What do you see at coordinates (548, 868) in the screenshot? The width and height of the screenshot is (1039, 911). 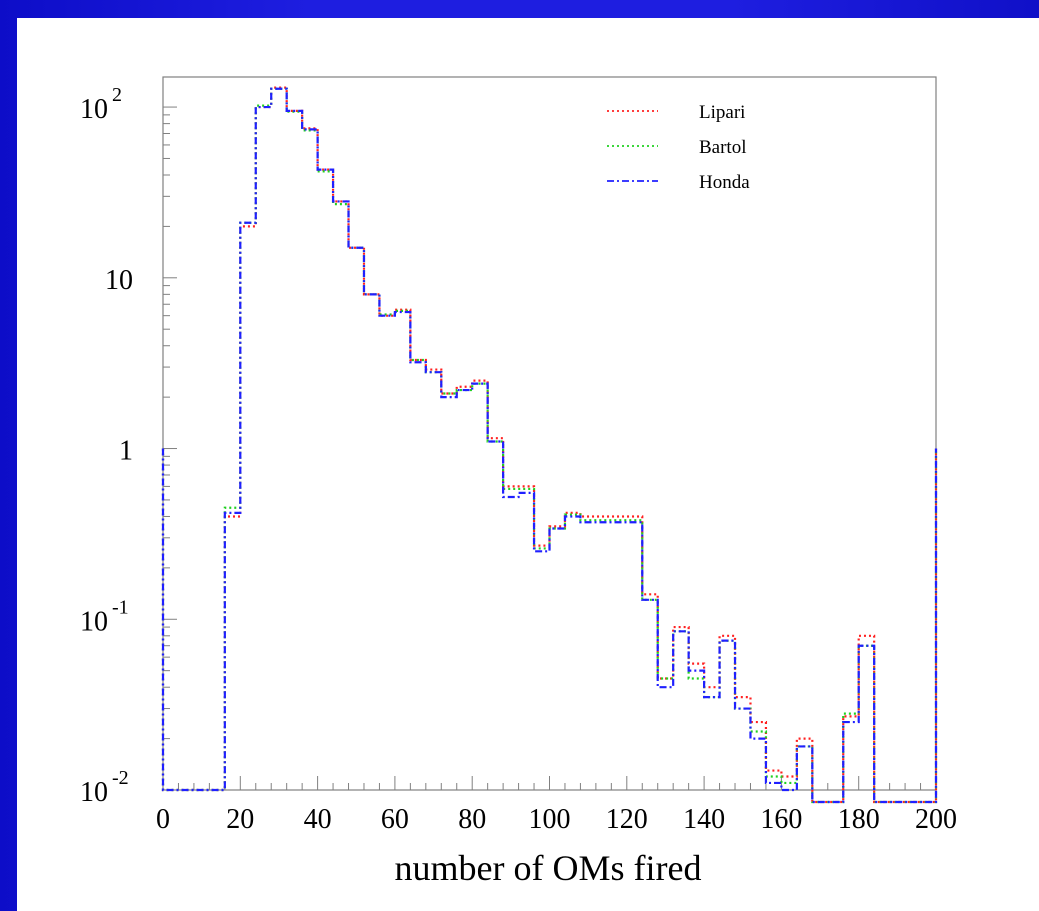 I see `x-axis-title: number of OMs fired` at bounding box center [548, 868].